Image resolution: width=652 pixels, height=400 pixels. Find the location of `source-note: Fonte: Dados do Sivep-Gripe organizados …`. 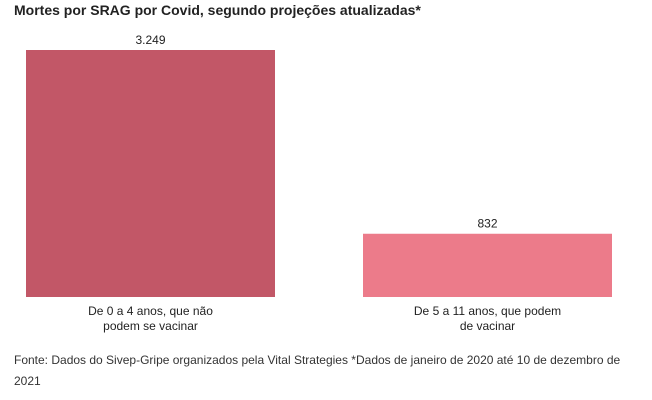

source-note: Fonte: Dados do Sivep-Gripe organizados … is located at coordinates (317, 370).